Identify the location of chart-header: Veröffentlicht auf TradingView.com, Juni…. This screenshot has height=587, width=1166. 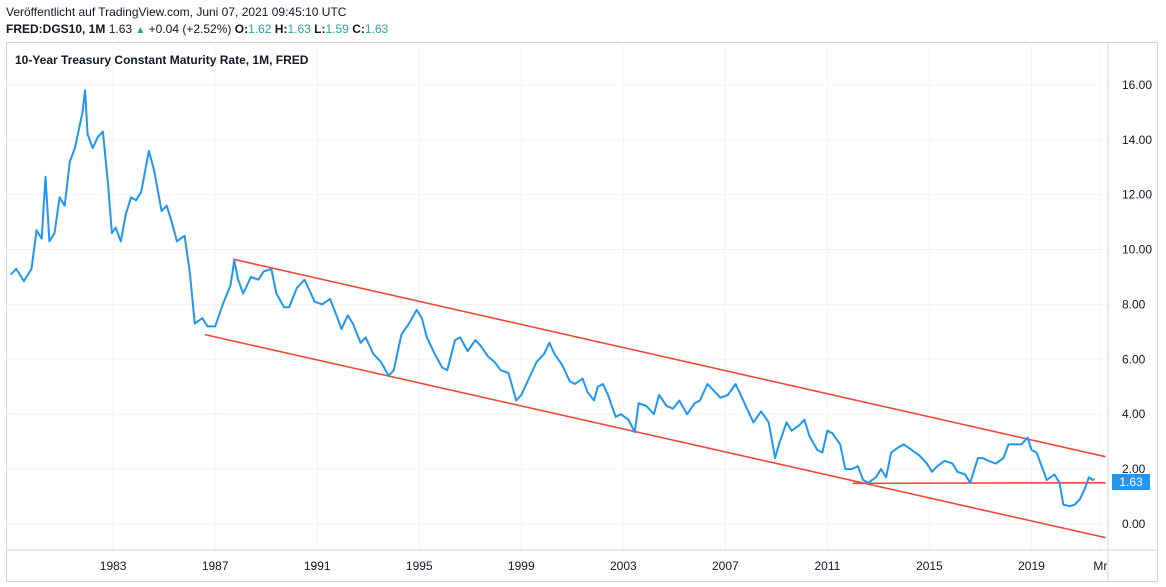
(583, 20).